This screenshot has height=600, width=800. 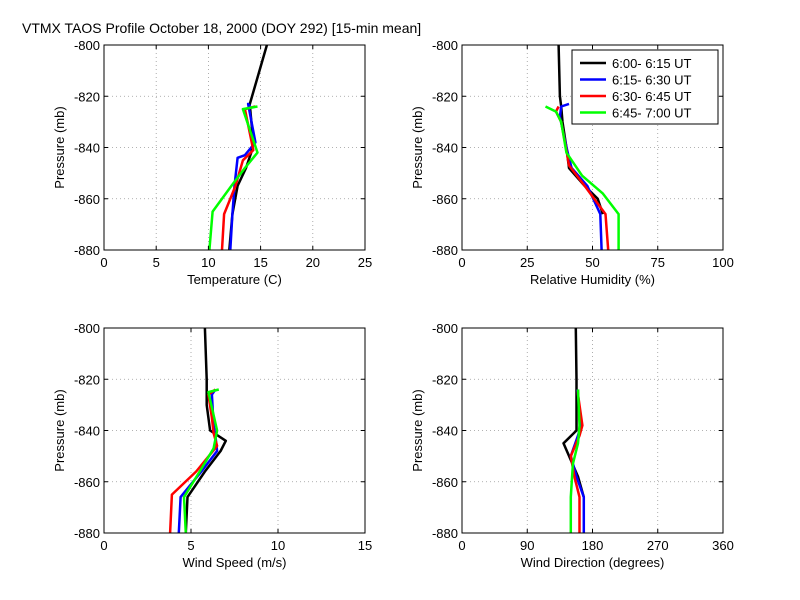 I want to click on x-tick-label: 90, so click(x=527, y=545).